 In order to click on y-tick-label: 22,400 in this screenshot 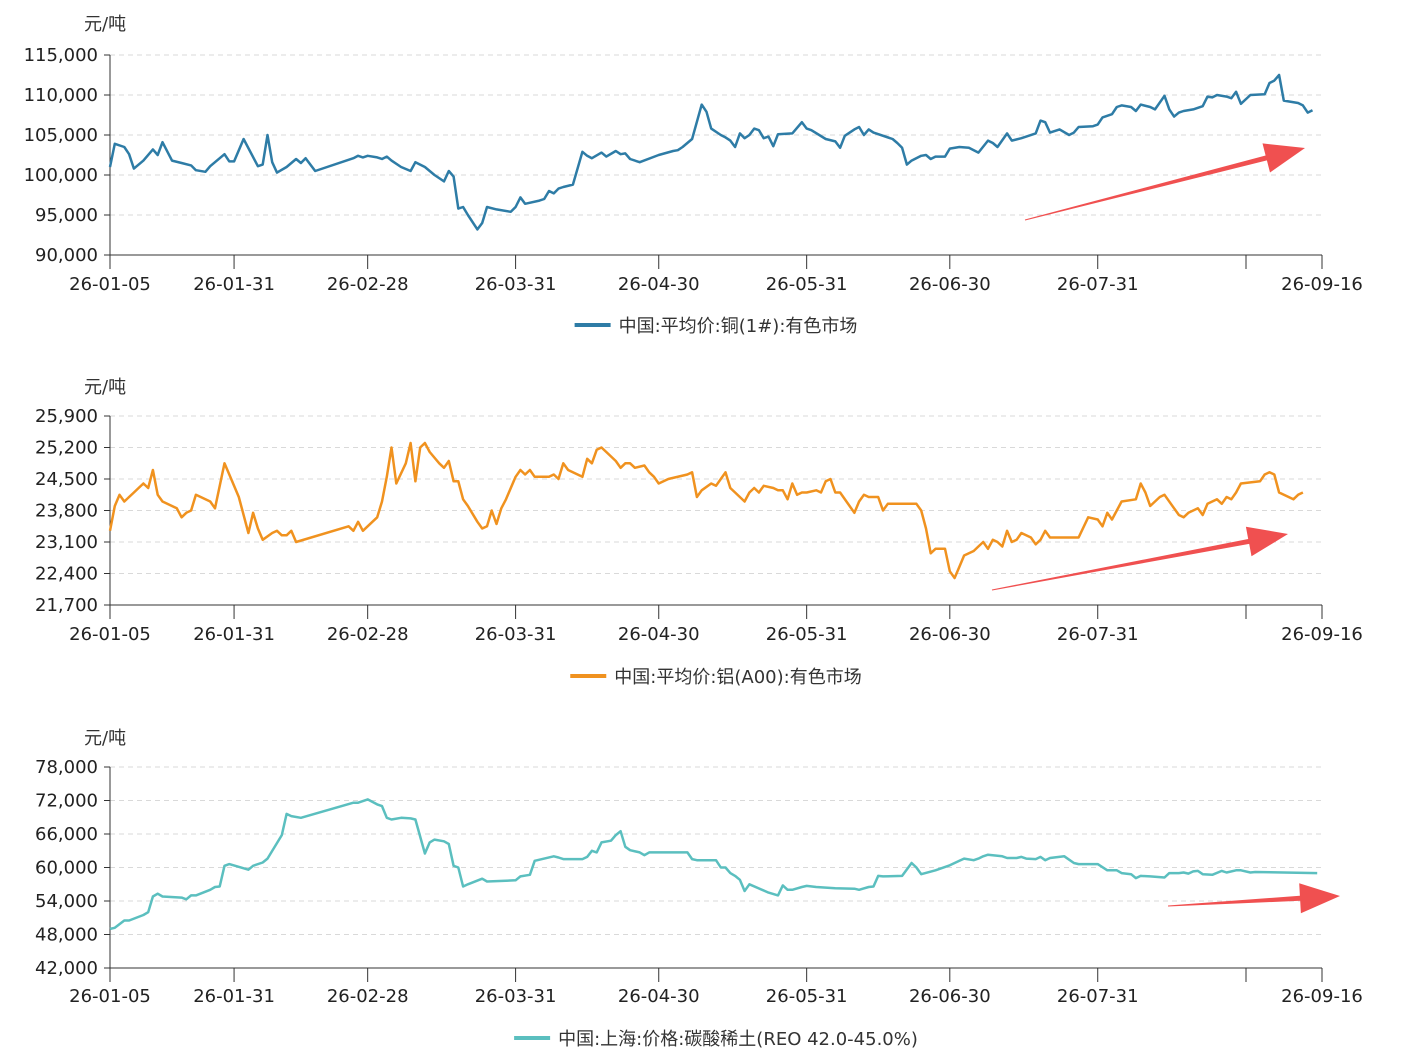, I will do `click(66, 574)`.